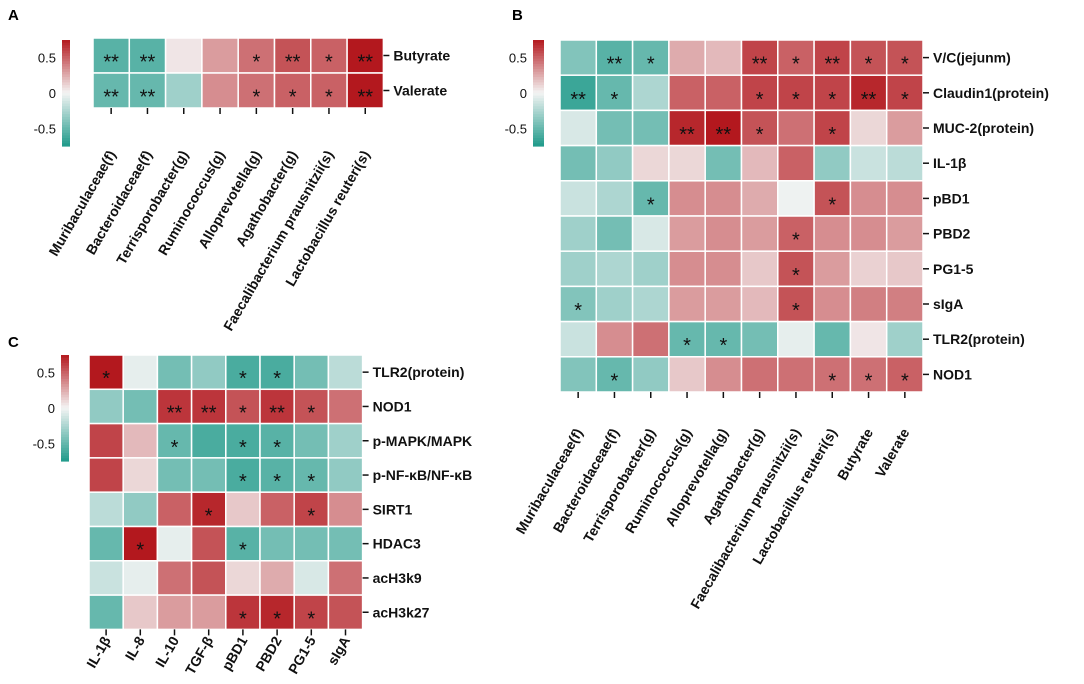 Image resolution: width=1084 pixels, height=684 pixels. Describe the element at coordinates (44, 443) in the screenshot. I see `colorbar-tick-label: -0.5` at that location.